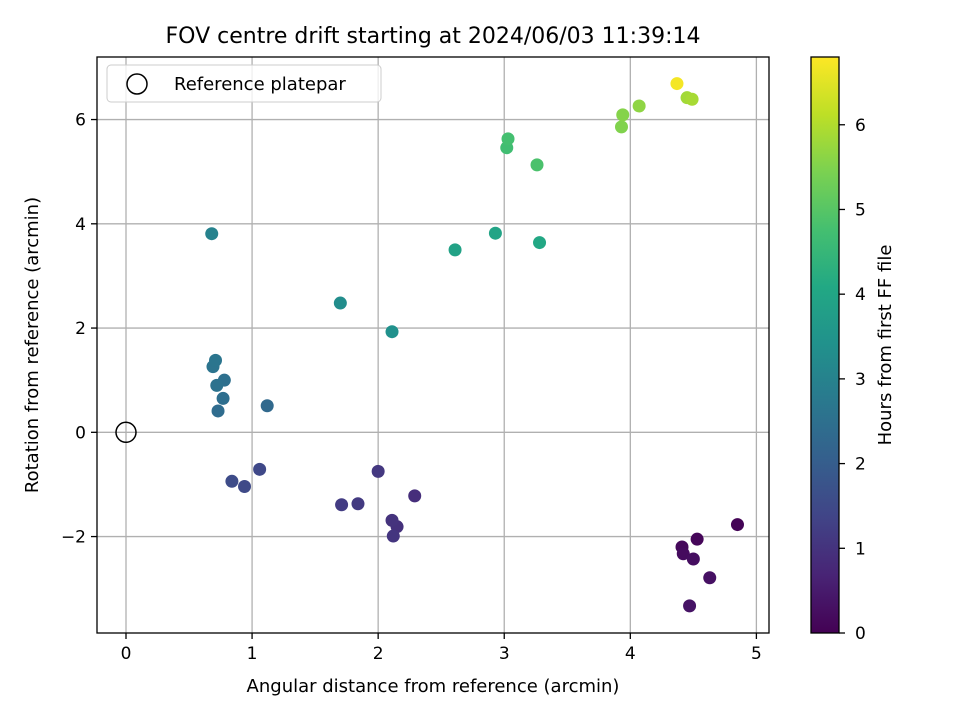  Describe the element at coordinates (852, 380) in the screenshot. I see `colorbar-ticks: 0 1 2 3 4 5 6` at that location.